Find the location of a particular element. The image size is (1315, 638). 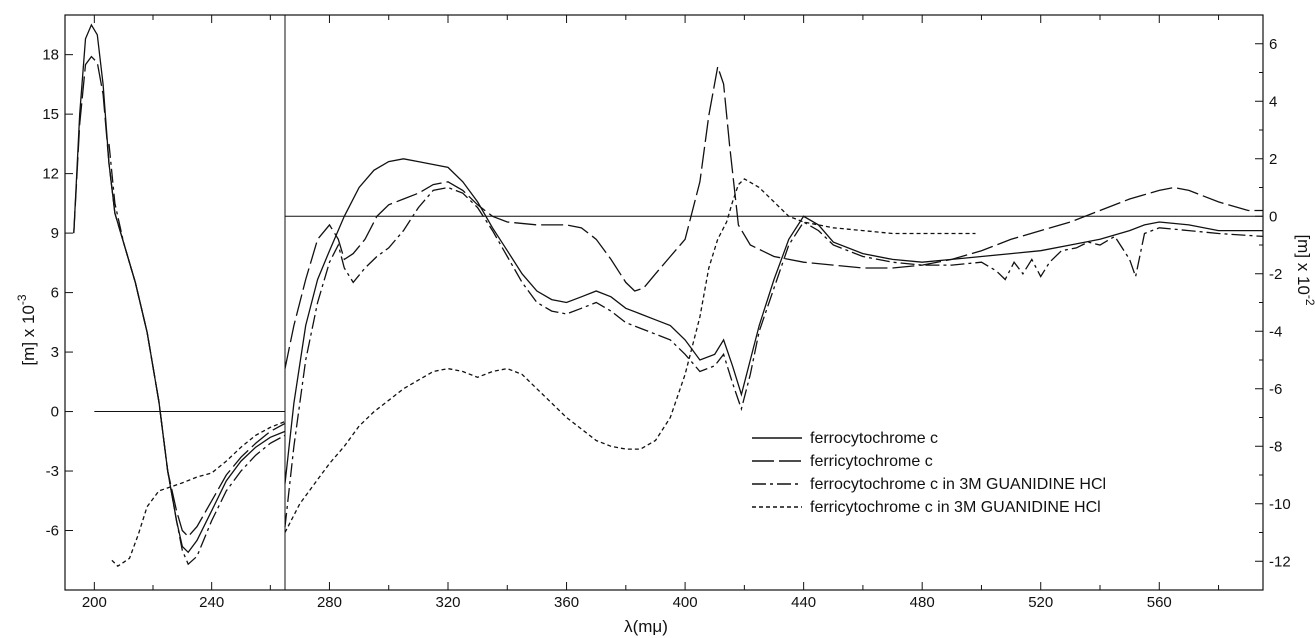

x-axis-label: λ(mμ) is located at coordinates (646, 626).